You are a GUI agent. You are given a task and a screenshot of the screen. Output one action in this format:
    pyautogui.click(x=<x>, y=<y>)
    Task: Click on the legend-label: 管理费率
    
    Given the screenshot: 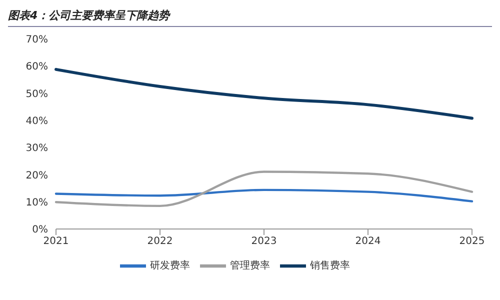 What is the action you would take?
    pyautogui.click(x=250, y=266)
    